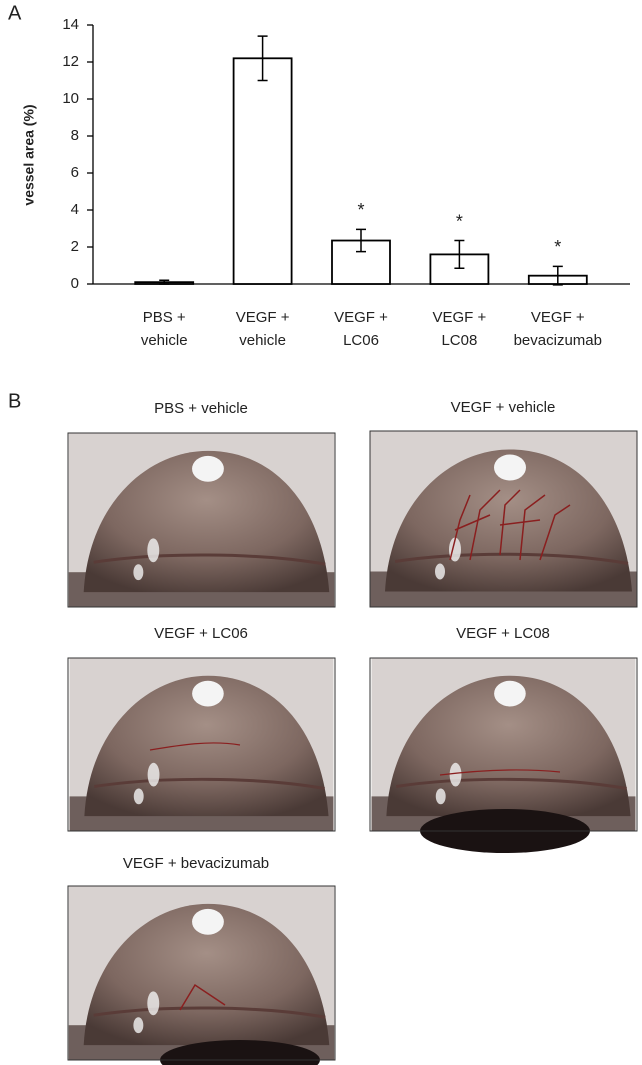  Describe the element at coordinates (75, 283) in the screenshot. I see `y-tick-label: 0` at that location.